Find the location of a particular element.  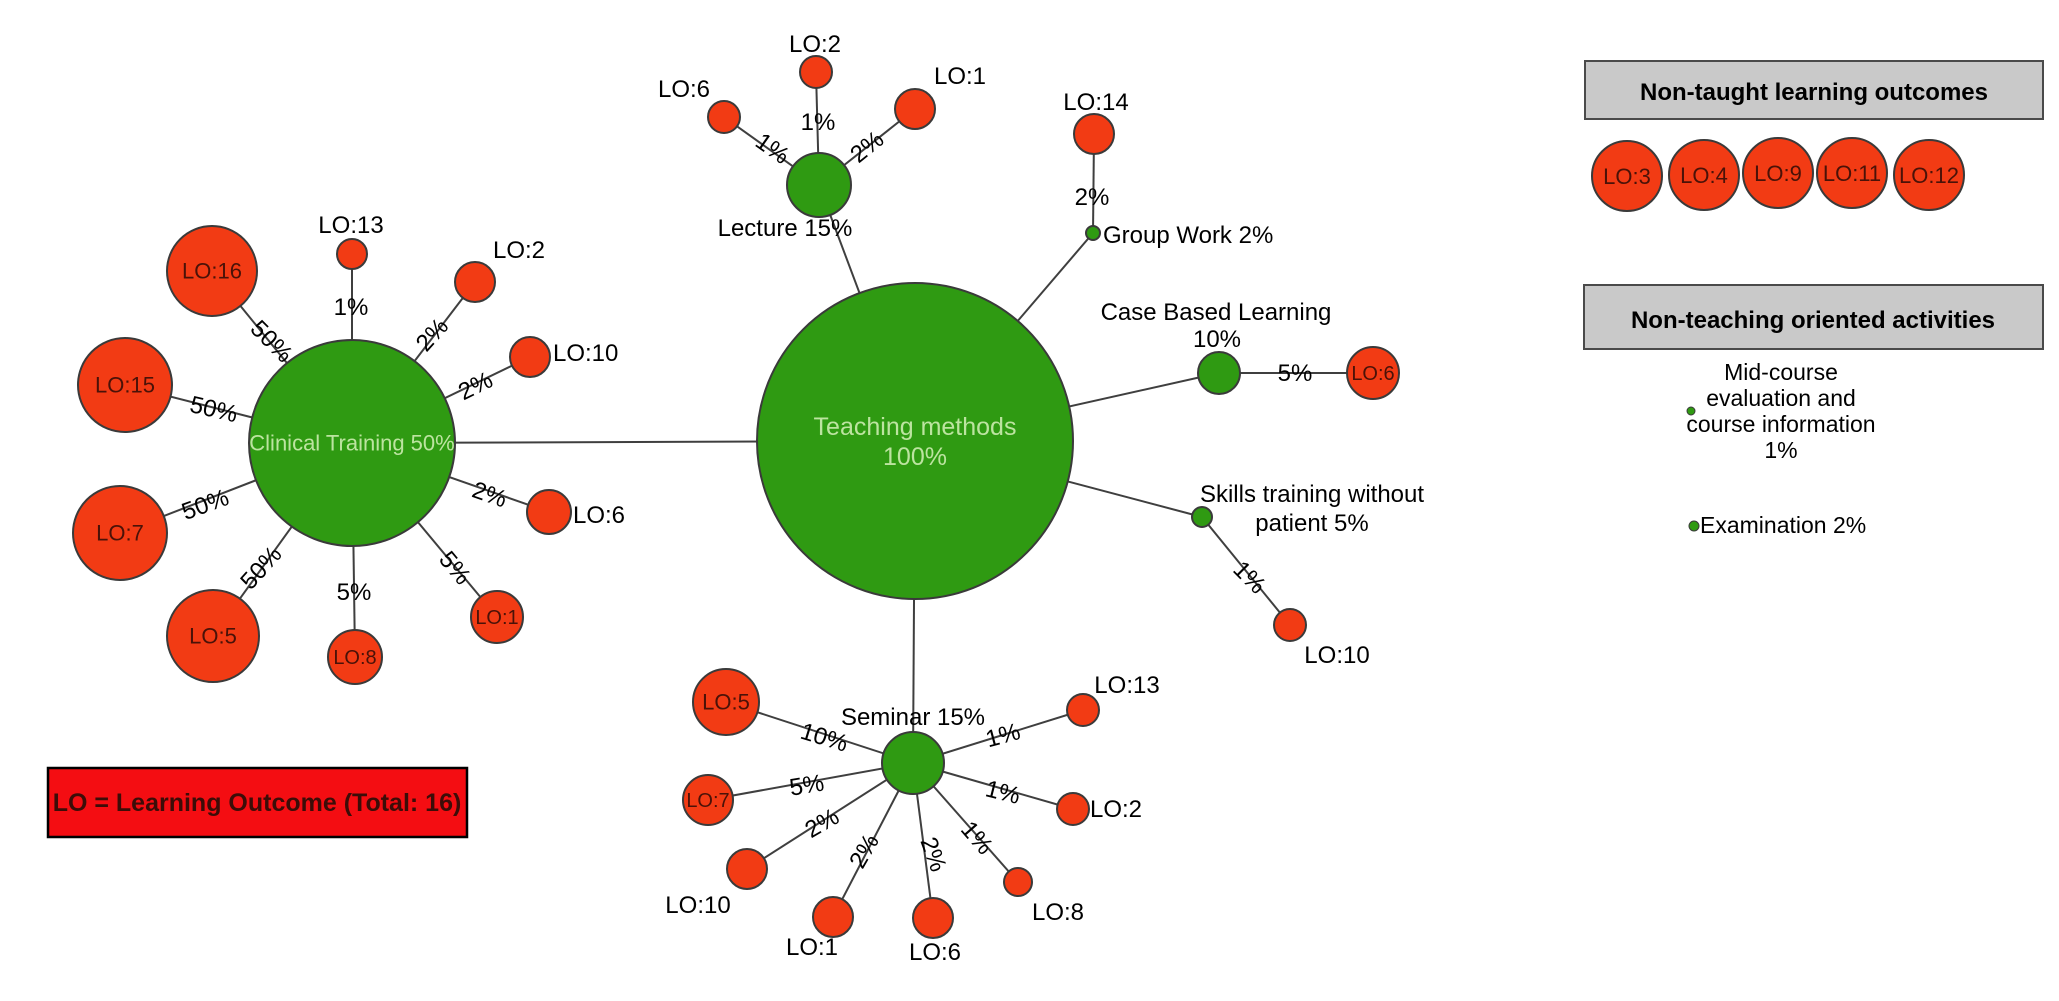

node-lo6_c is located at coordinates (549, 512).